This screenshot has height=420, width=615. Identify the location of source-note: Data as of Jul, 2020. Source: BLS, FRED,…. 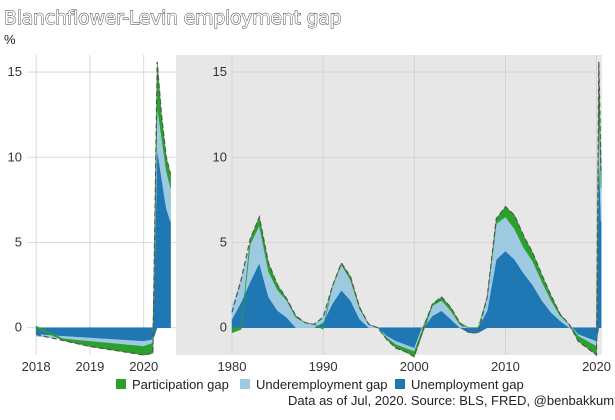
(451, 400).